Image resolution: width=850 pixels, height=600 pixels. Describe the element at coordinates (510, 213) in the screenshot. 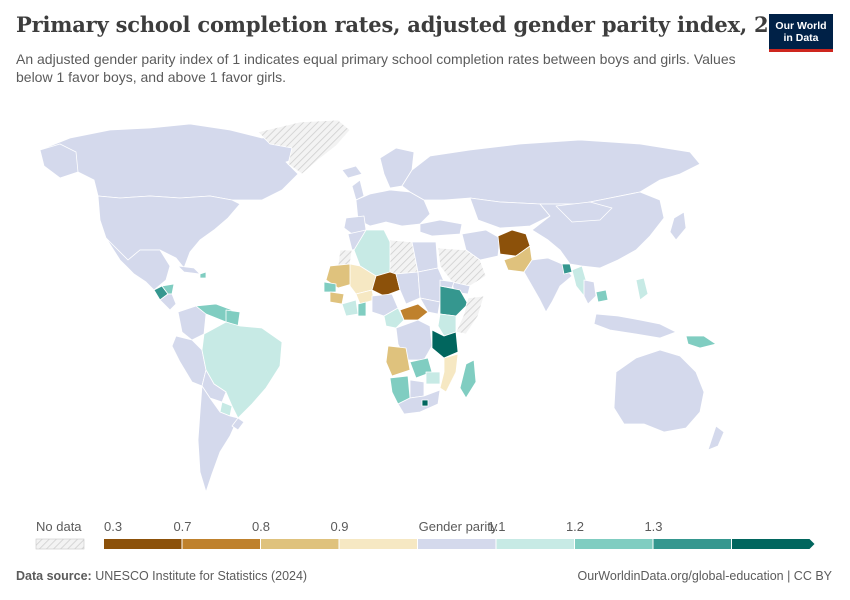

I see `country-kazakhstan` at that location.